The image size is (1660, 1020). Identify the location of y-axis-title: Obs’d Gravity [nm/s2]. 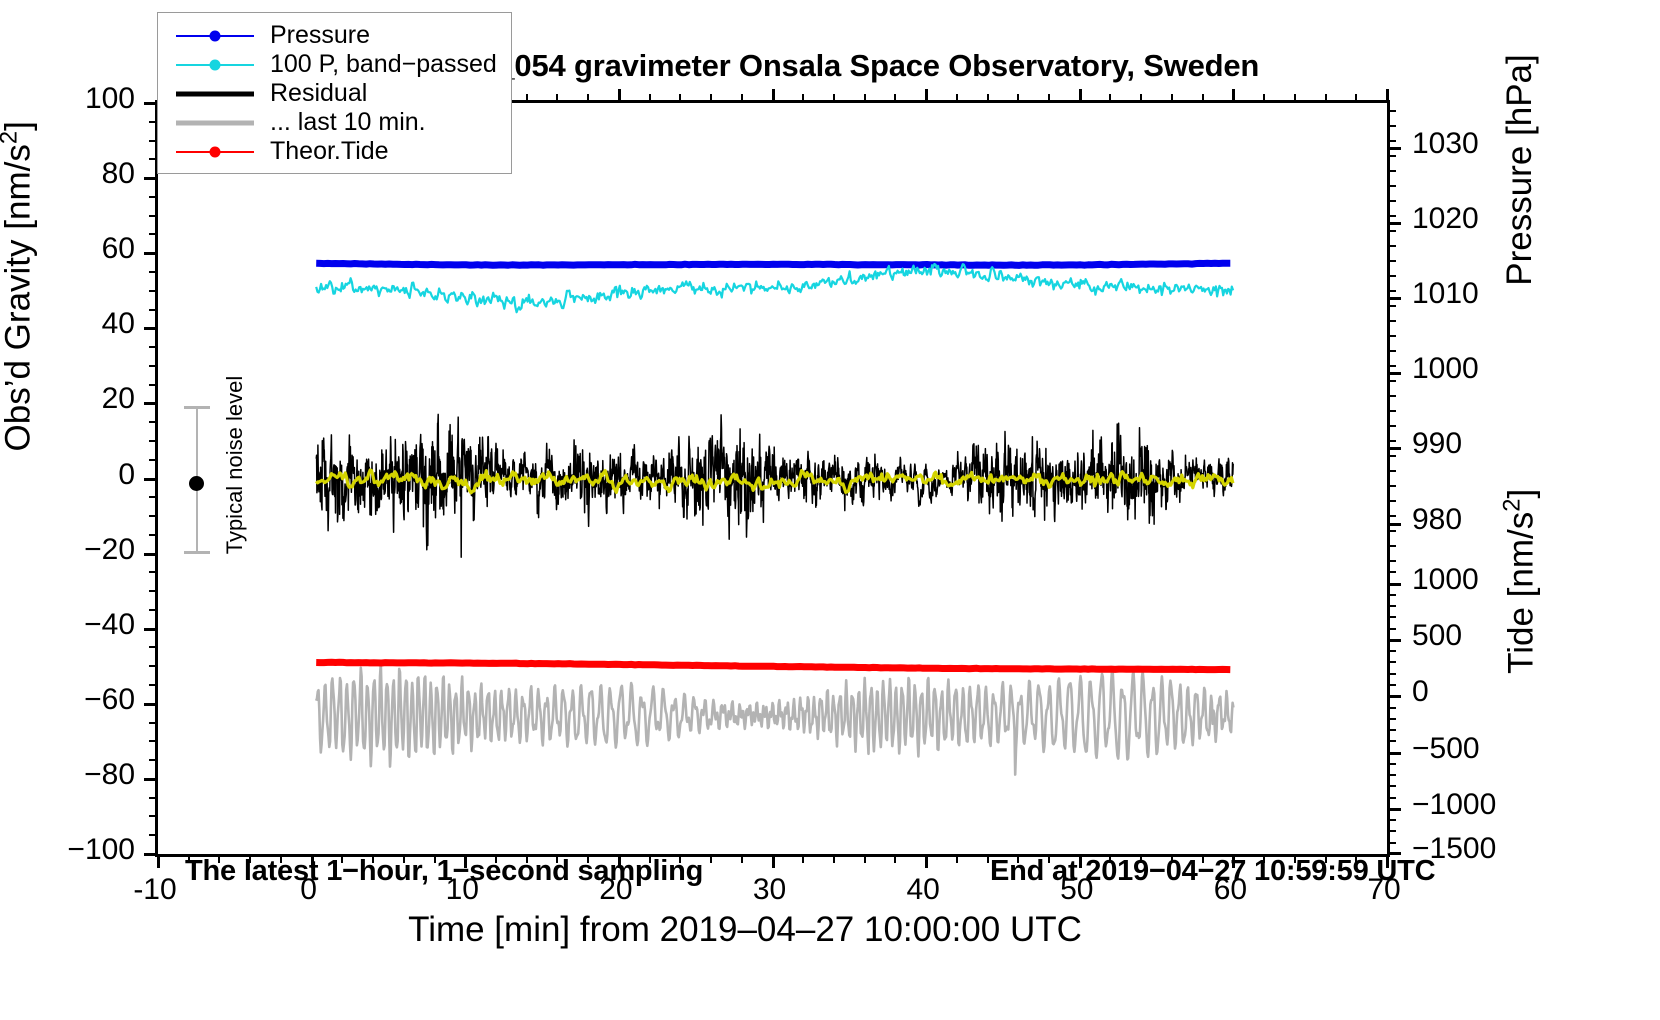
(19, 286).